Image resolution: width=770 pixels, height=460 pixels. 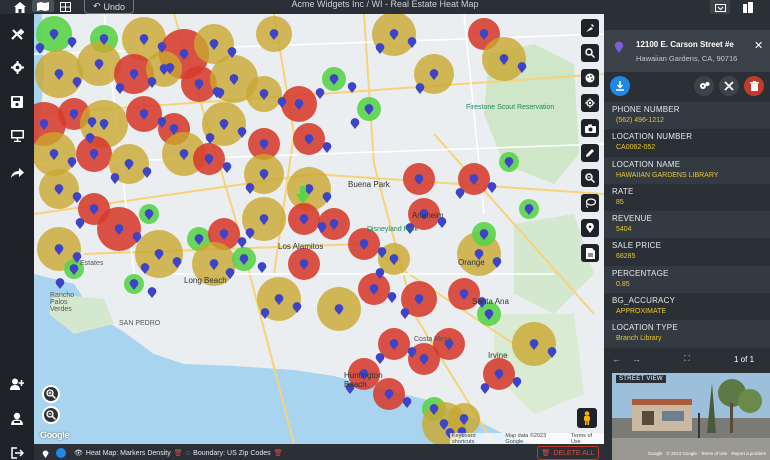 I want to click on location-pin-icon, so click(x=45, y=453).